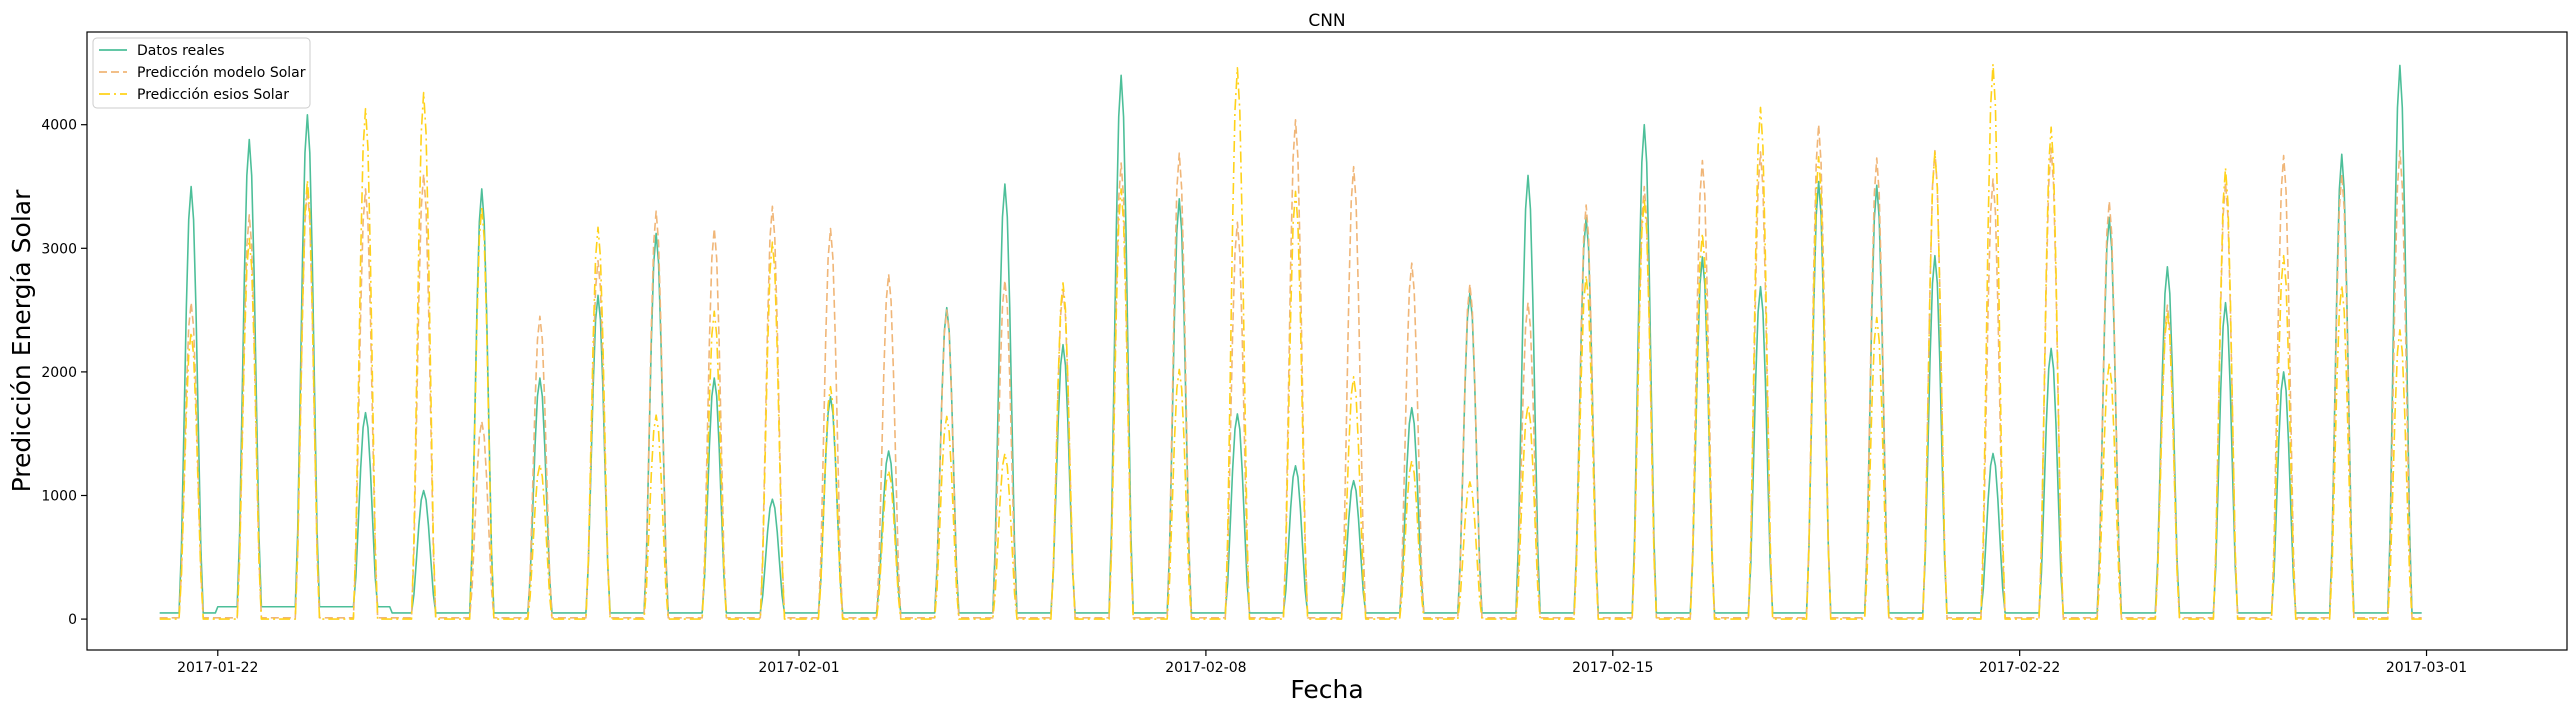  What do you see at coordinates (221, 73) in the screenshot?
I see `legend-label-2: Predicción modelo Solar` at bounding box center [221, 73].